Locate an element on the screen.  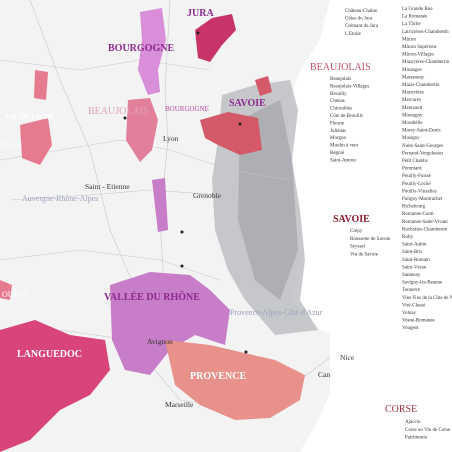
legend-item: Viré-Clessé is located at coordinates (414, 305).